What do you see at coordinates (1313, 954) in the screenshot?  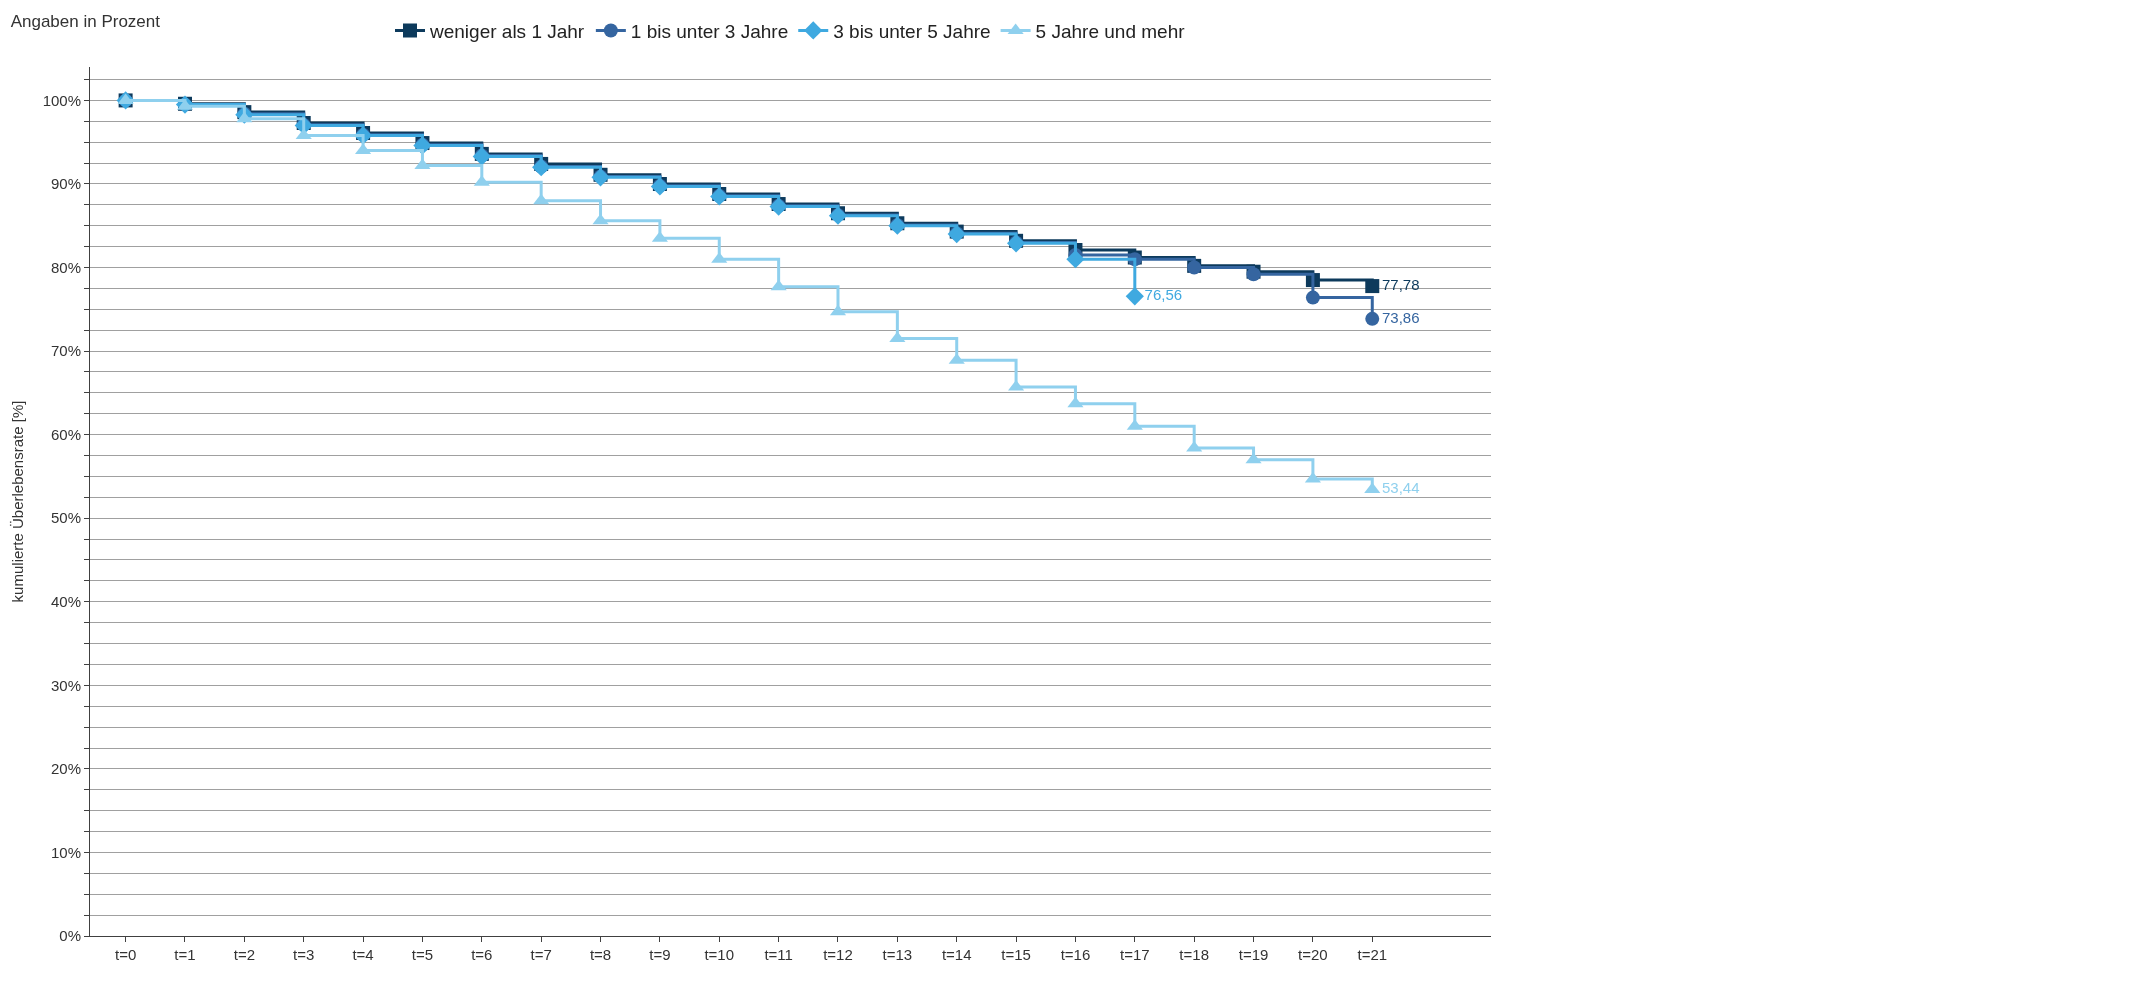 I see `x-tick-label: t=20` at bounding box center [1313, 954].